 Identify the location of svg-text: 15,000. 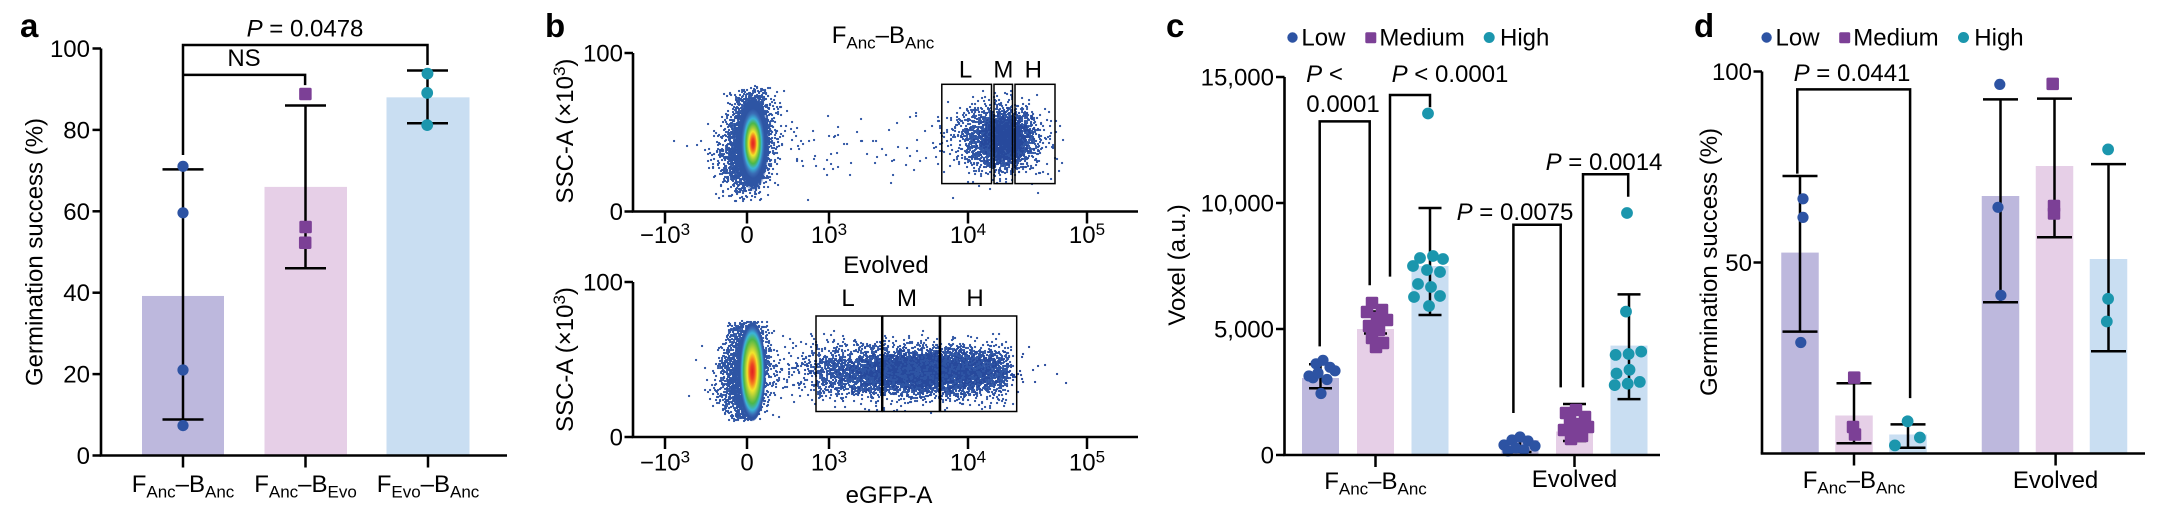
(1237, 78).